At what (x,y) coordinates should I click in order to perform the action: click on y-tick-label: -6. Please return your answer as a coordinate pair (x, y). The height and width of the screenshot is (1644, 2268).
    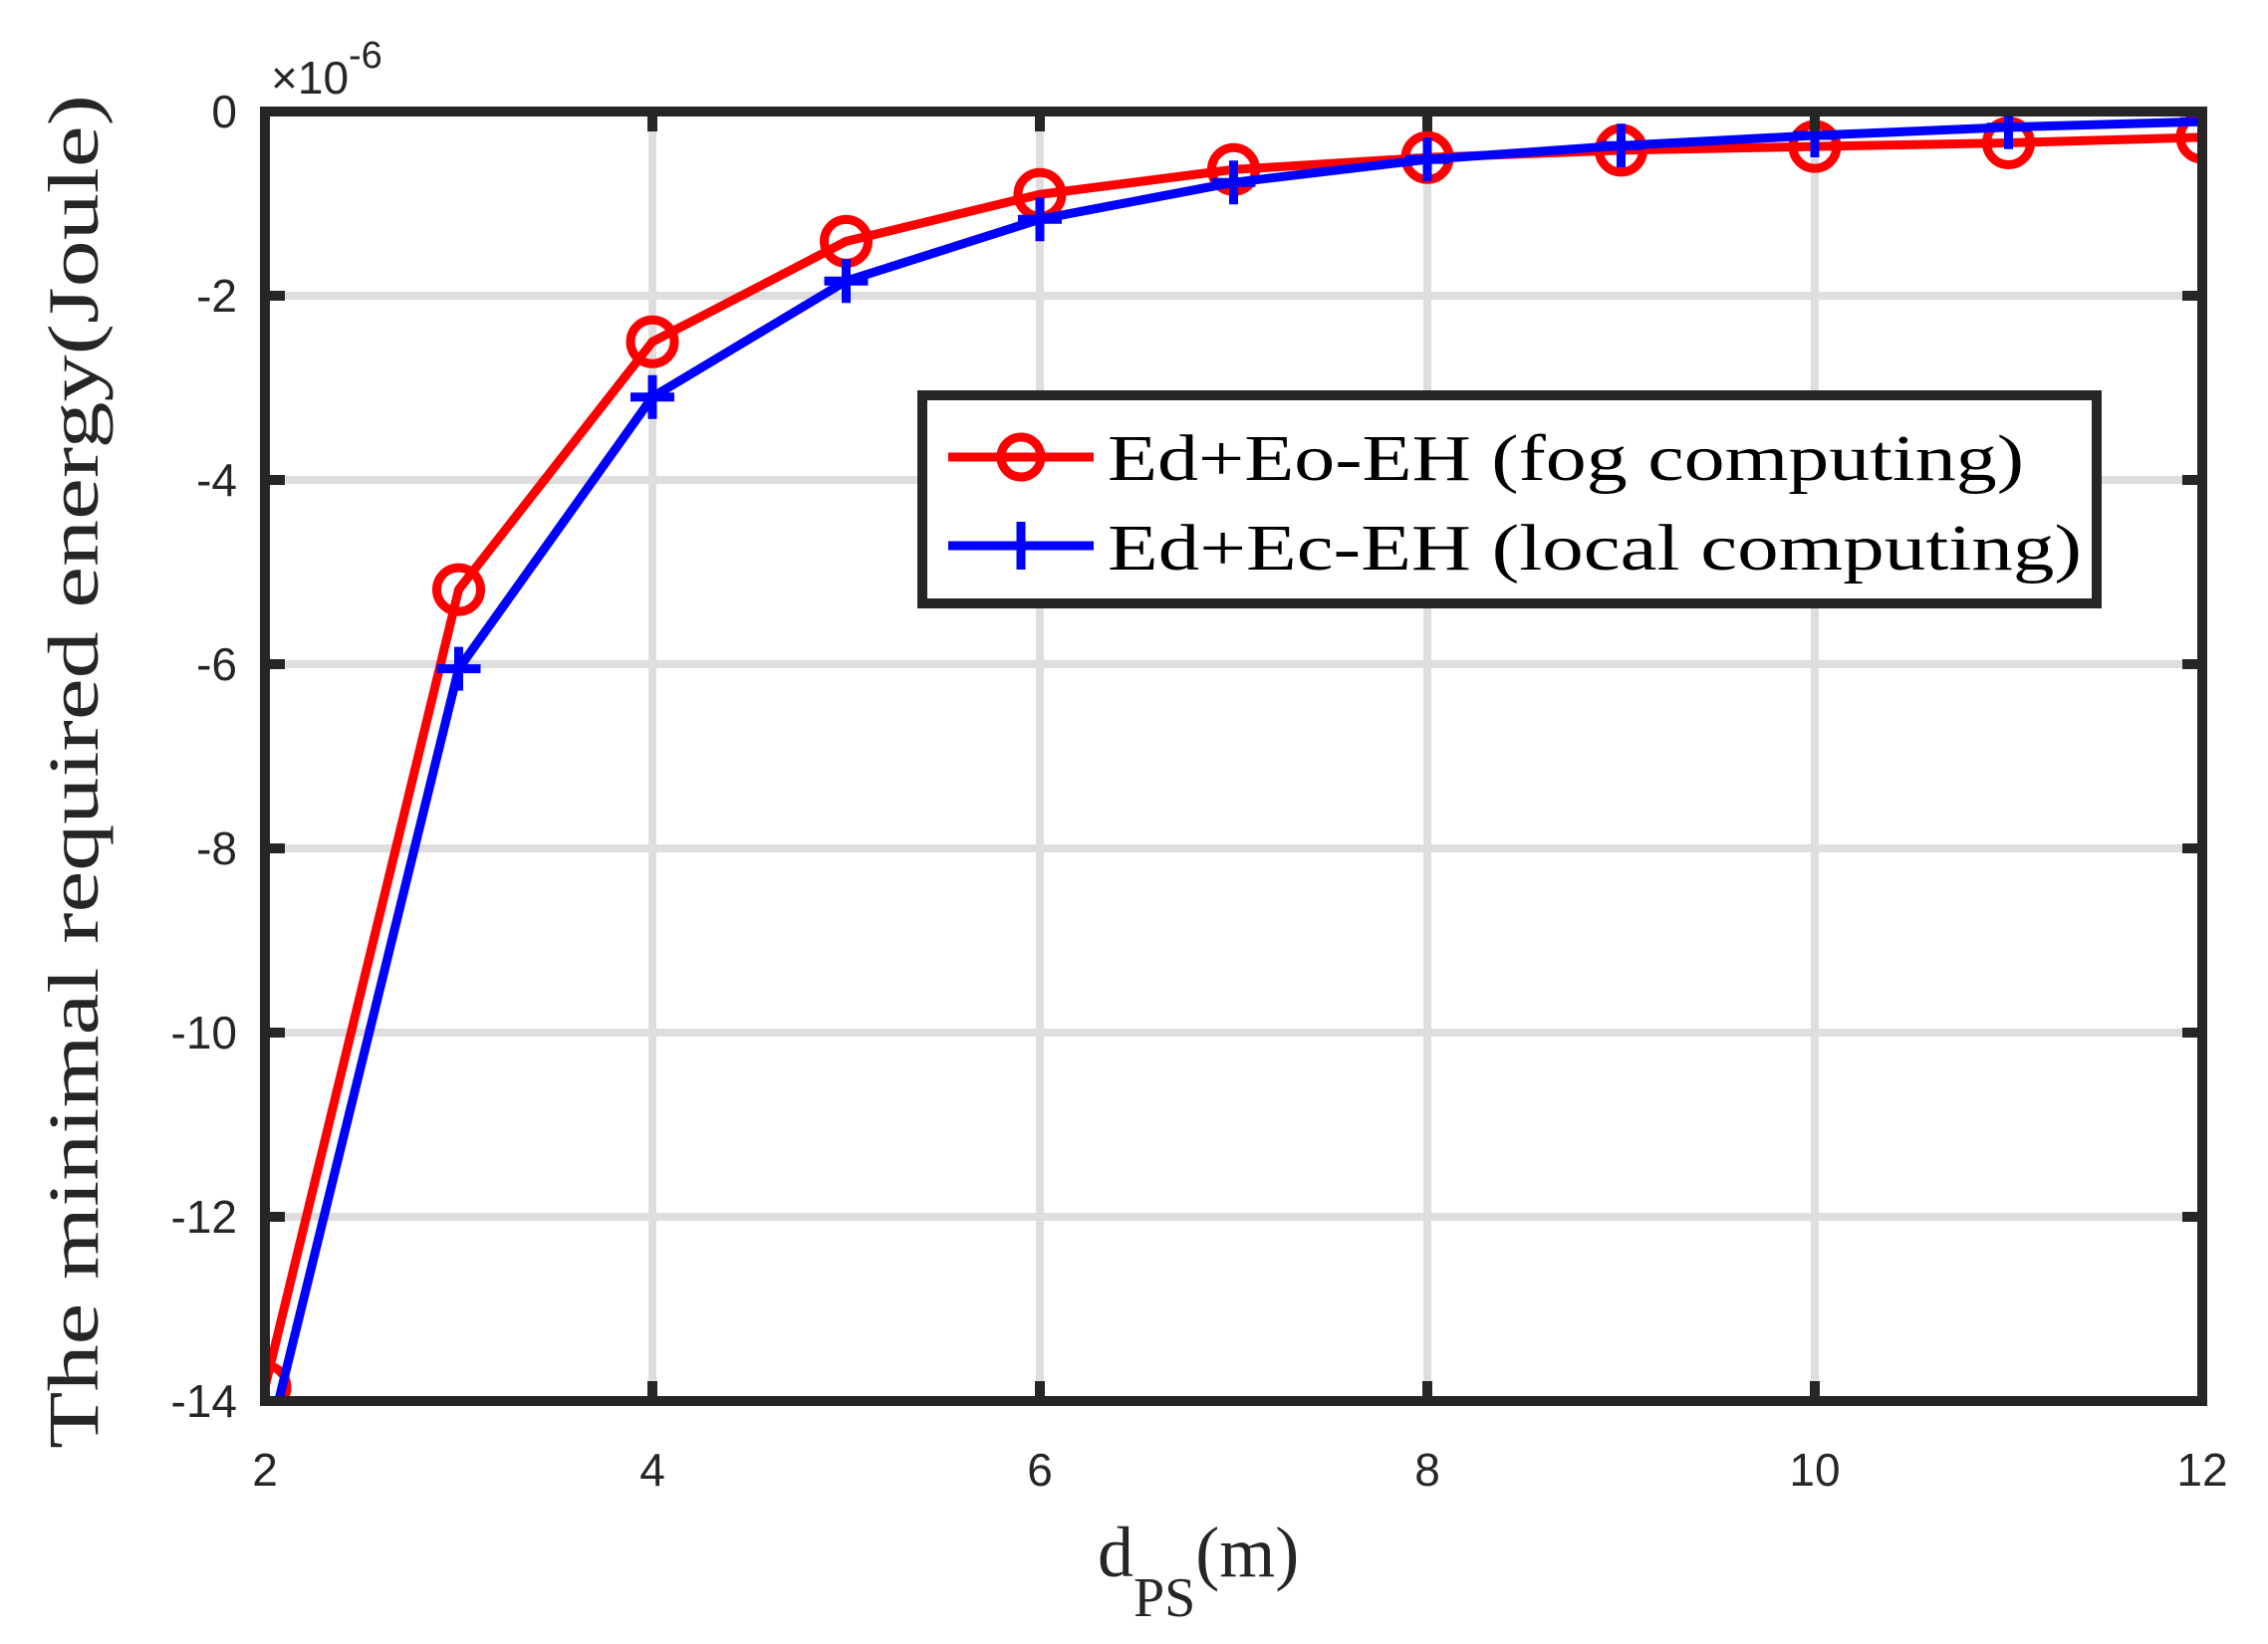
    Looking at the image, I should click on (216, 664).